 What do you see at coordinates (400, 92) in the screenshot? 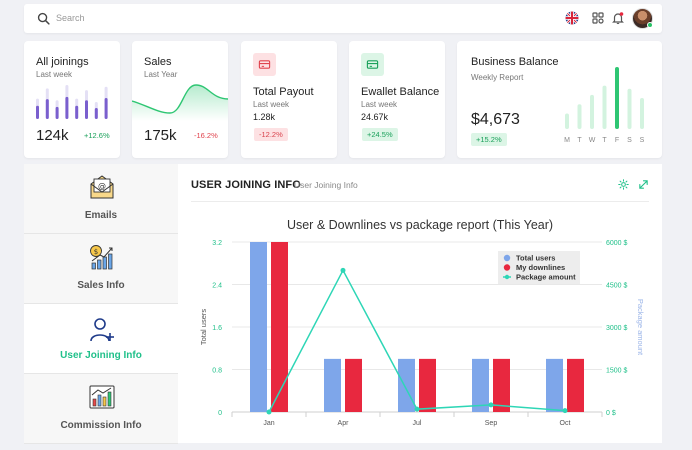
I see `card-title: Ewallet Balance` at bounding box center [400, 92].